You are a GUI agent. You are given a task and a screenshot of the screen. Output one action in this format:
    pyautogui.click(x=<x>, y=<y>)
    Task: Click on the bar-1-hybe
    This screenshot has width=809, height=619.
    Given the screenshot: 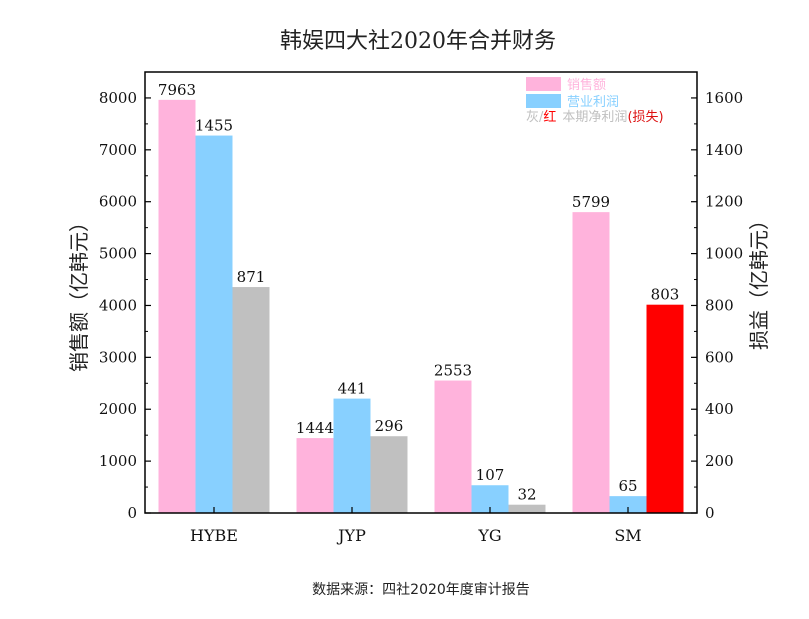 What is the action you would take?
    pyautogui.click(x=214, y=324)
    